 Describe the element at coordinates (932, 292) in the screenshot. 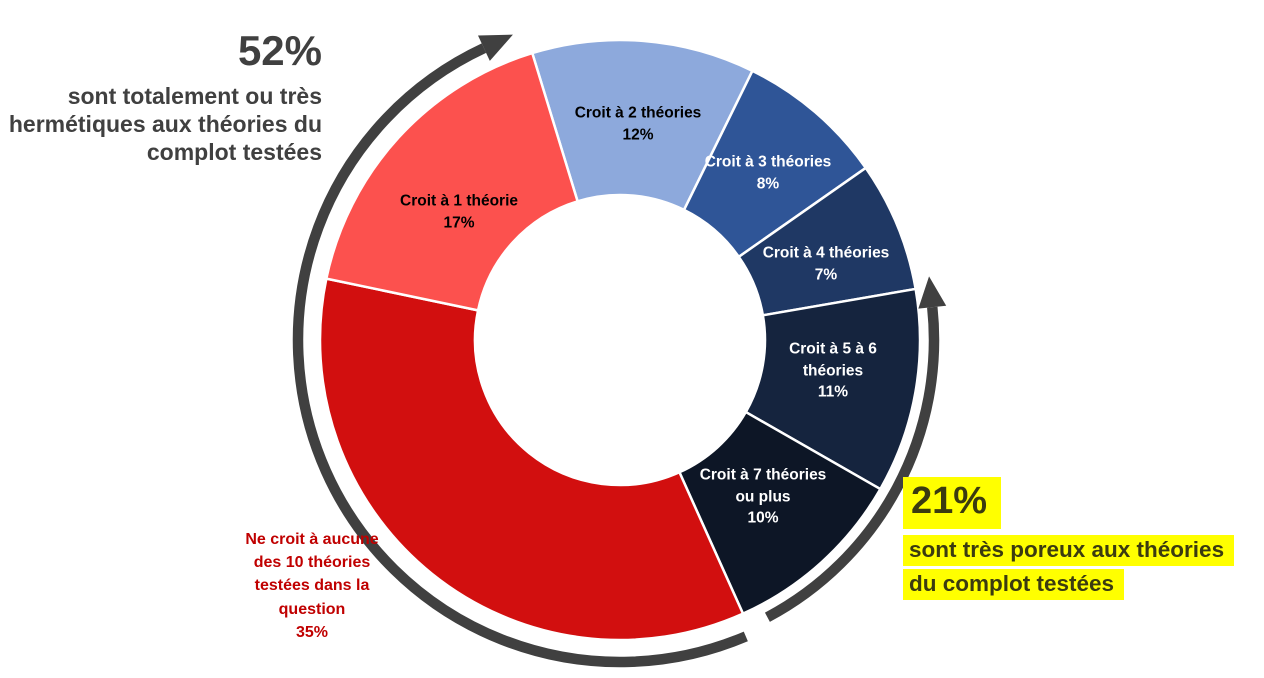

I see `poreux-arc-arrow-head` at that location.